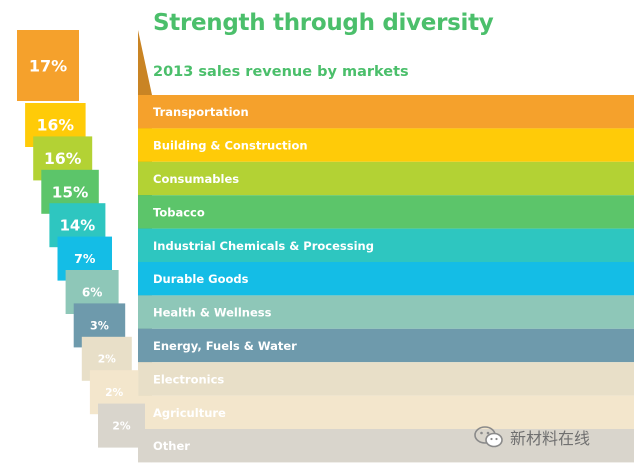 This screenshot has width=640, height=469. I want to click on value-label-5: 14%, so click(78, 226).